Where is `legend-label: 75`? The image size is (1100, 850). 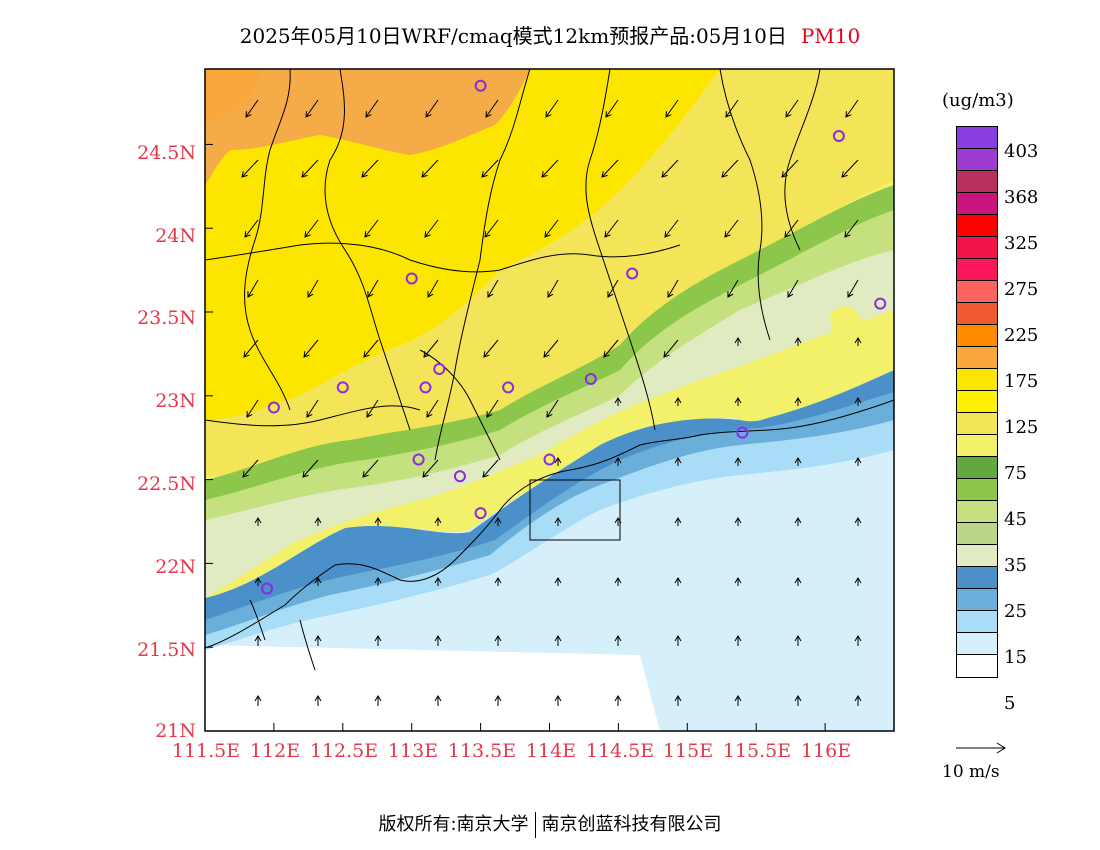 legend-label: 75 is located at coordinates (1015, 473).